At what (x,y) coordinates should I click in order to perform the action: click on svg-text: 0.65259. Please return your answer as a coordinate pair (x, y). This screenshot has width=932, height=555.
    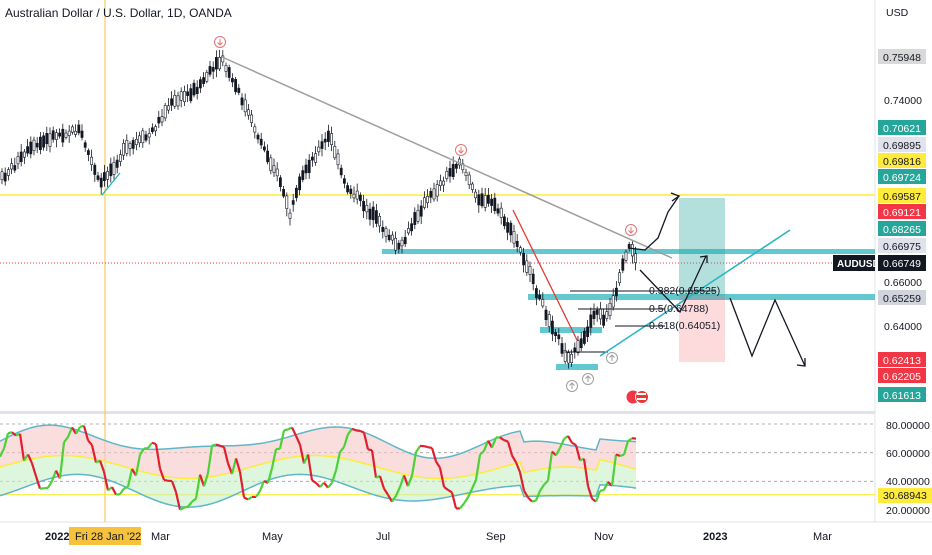
    Looking at the image, I should click on (902, 299).